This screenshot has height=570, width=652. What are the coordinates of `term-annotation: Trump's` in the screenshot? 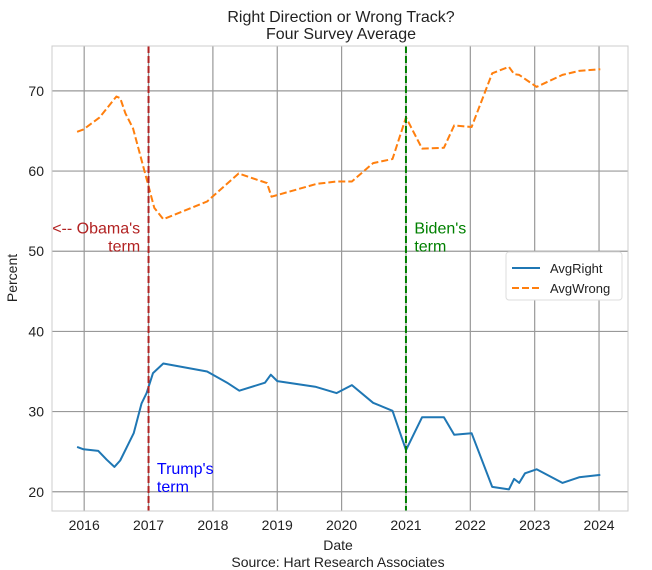 It's located at (185, 469).